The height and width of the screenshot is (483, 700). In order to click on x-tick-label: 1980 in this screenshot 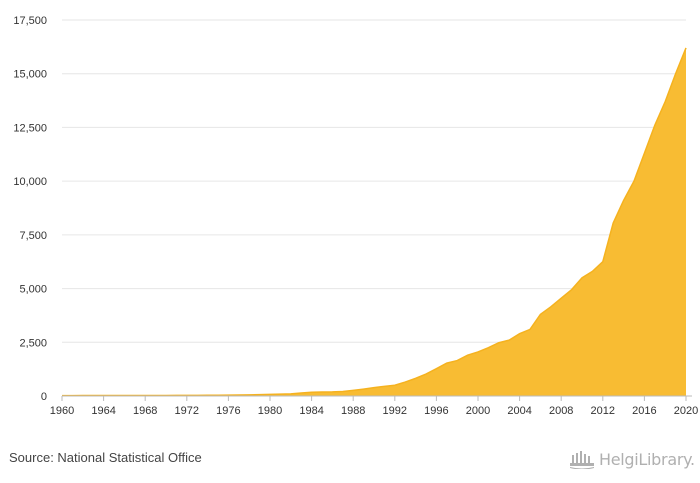, I will do `click(270, 411)`.